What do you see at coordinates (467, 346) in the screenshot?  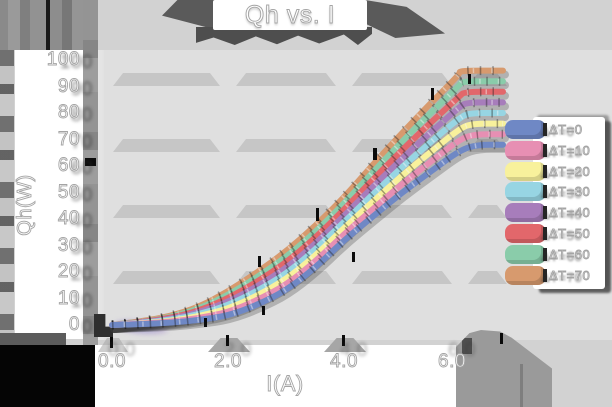 I see `artifact-notch` at bounding box center [467, 346].